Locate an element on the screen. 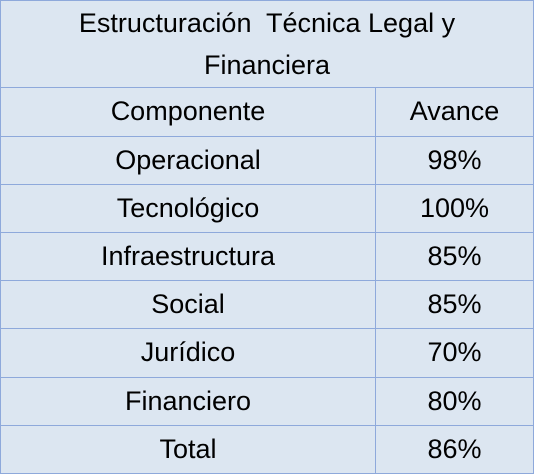  progress-cell: 100% is located at coordinates (454, 208).